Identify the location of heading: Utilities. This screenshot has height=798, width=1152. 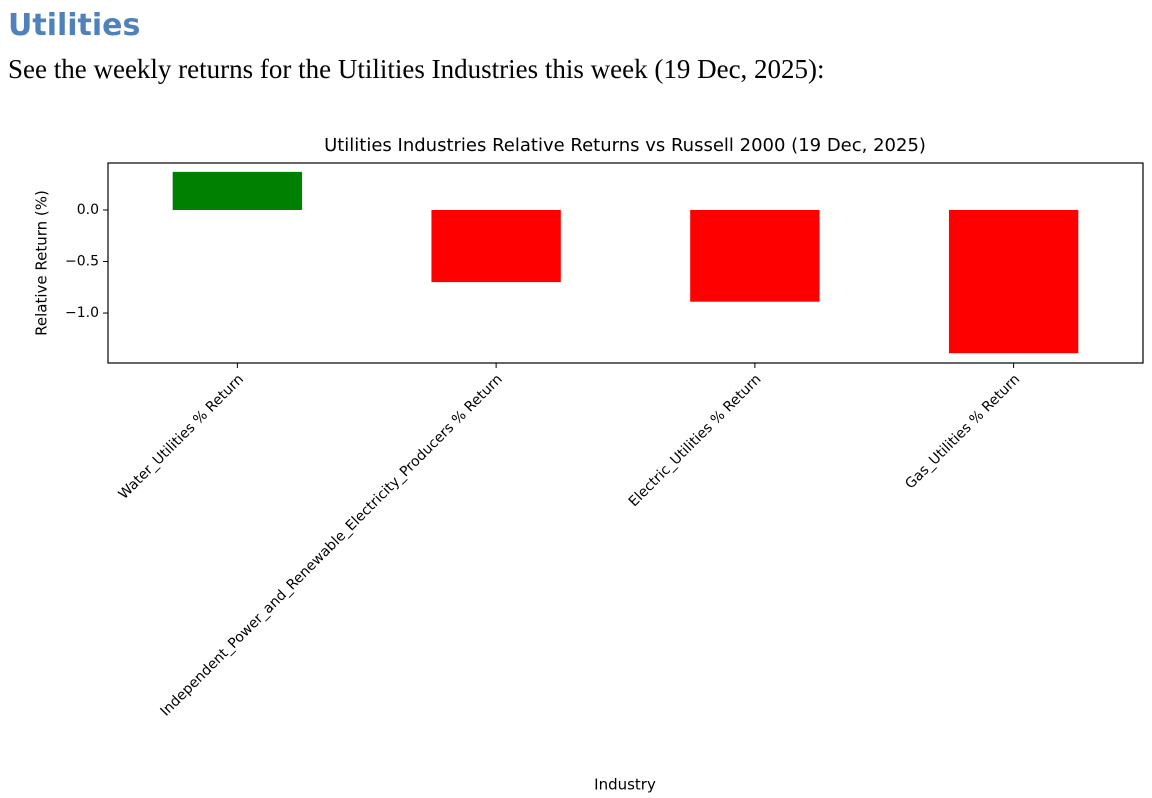
(74, 25).